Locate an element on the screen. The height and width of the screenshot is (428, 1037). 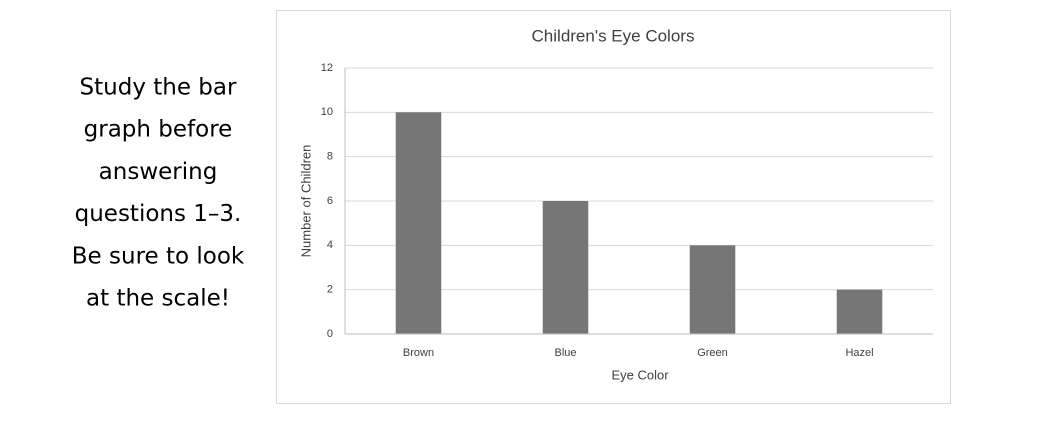
instruction-line: questions 1–3. is located at coordinates (158, 214).